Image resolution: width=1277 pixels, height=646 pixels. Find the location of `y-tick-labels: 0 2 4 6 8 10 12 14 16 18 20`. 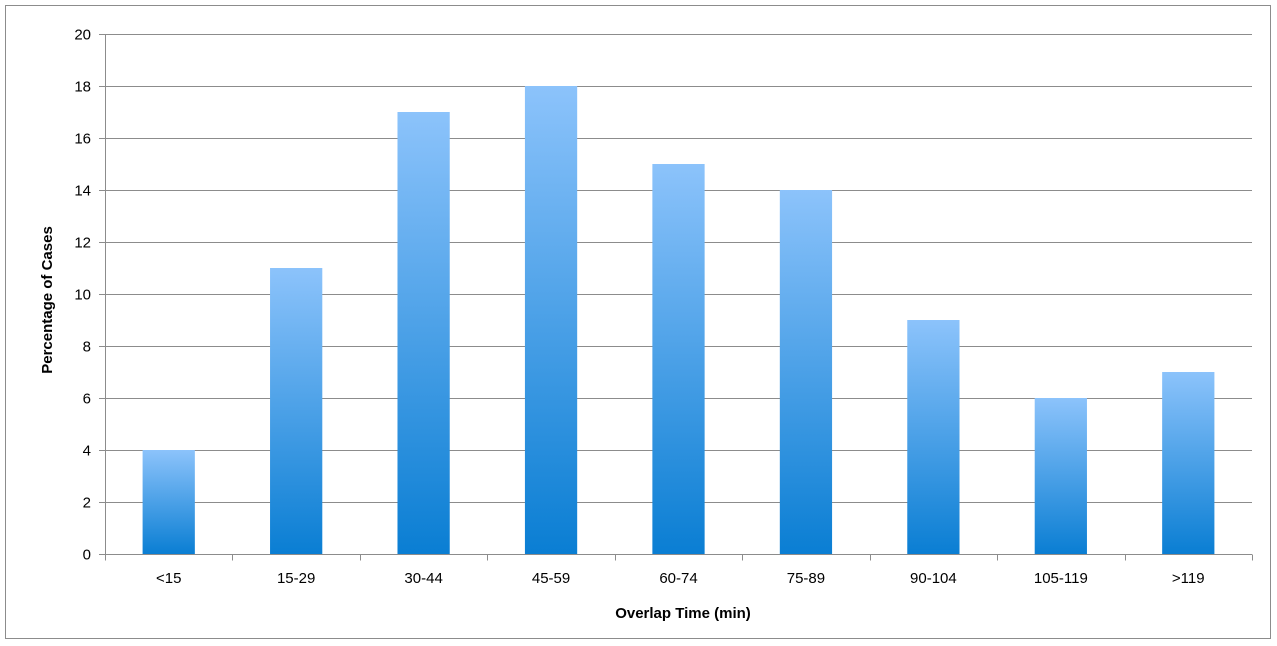

y-tick-labels: 0 2 4 6 8 10 12 14 16 18 20 is located at coordinates (82, 295).